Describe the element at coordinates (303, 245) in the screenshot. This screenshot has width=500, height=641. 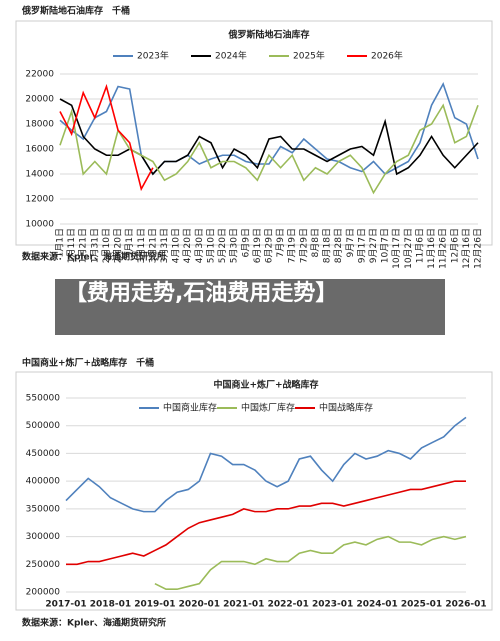
I see `x-tick-label: 7月29日` at that location.